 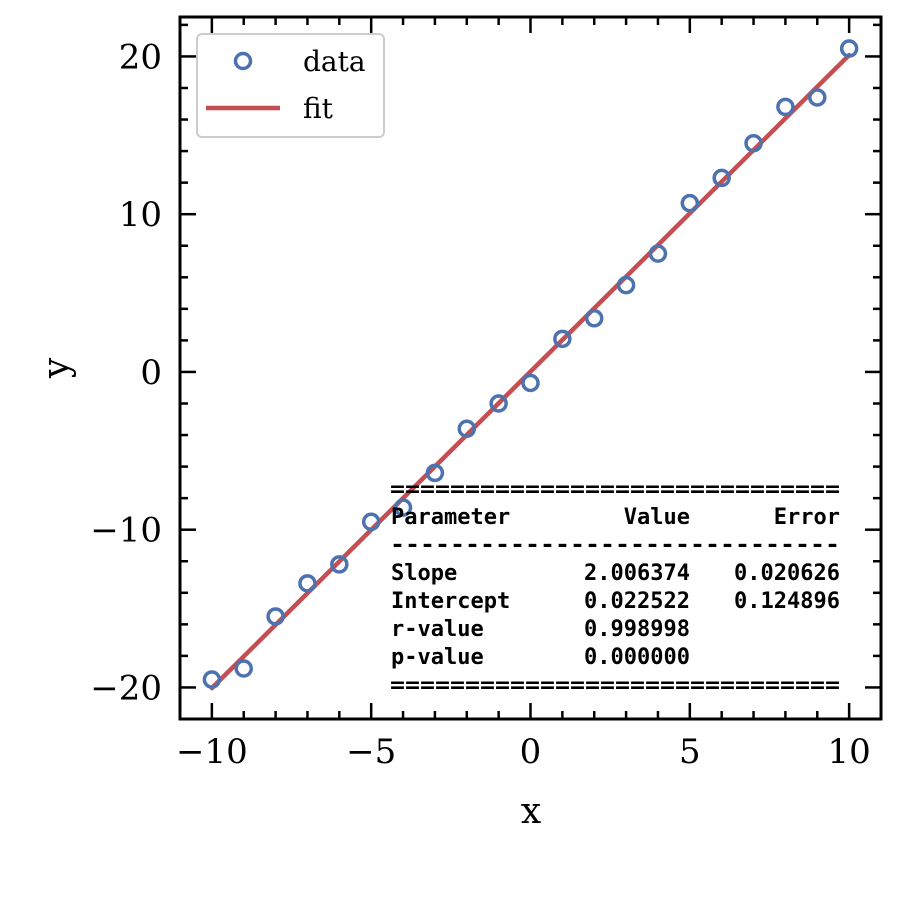 What do you see at coordinates (637, 573) in the screenshot?
I see `table-row-slope-value: 2.006374` at bounding box center [637, 573].